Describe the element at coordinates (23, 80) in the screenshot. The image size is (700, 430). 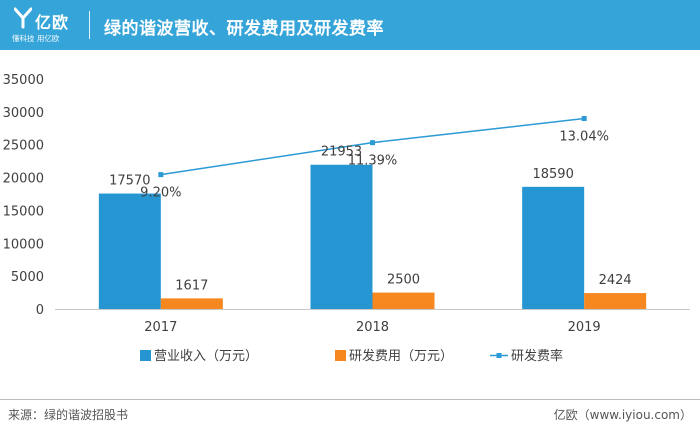
I see `y-tick-label: 35000` at that location.